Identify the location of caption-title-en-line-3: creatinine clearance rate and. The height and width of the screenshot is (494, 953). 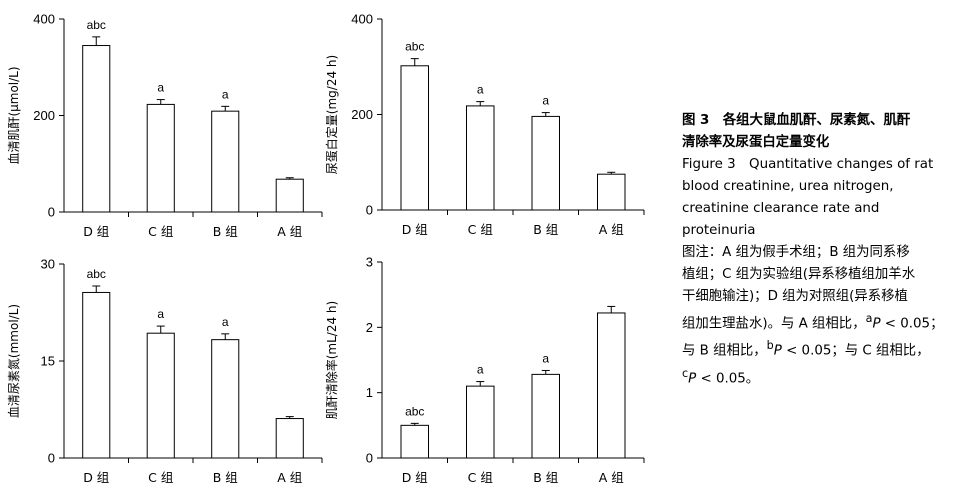
(781, 208).